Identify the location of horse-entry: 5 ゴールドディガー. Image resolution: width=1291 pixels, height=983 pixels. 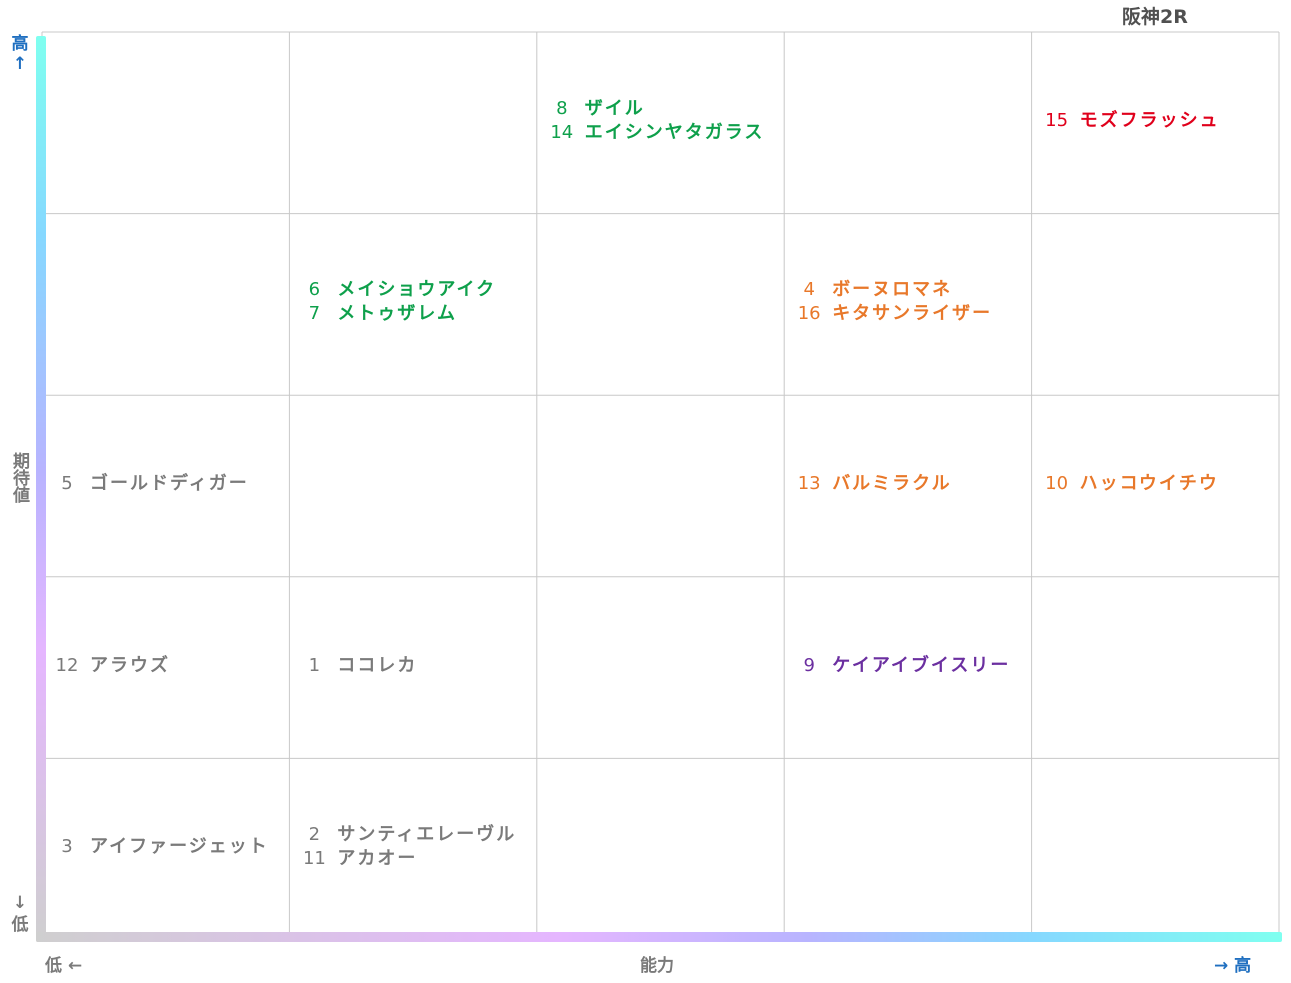
(149, 484).